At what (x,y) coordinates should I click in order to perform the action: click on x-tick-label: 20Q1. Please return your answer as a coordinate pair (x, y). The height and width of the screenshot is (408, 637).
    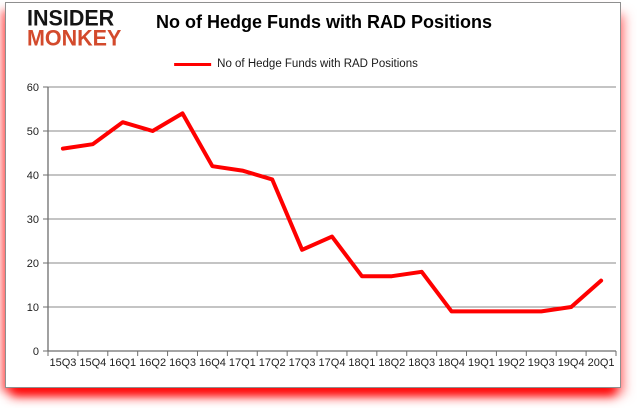
    Looking at the image, I should click on (601, 363).